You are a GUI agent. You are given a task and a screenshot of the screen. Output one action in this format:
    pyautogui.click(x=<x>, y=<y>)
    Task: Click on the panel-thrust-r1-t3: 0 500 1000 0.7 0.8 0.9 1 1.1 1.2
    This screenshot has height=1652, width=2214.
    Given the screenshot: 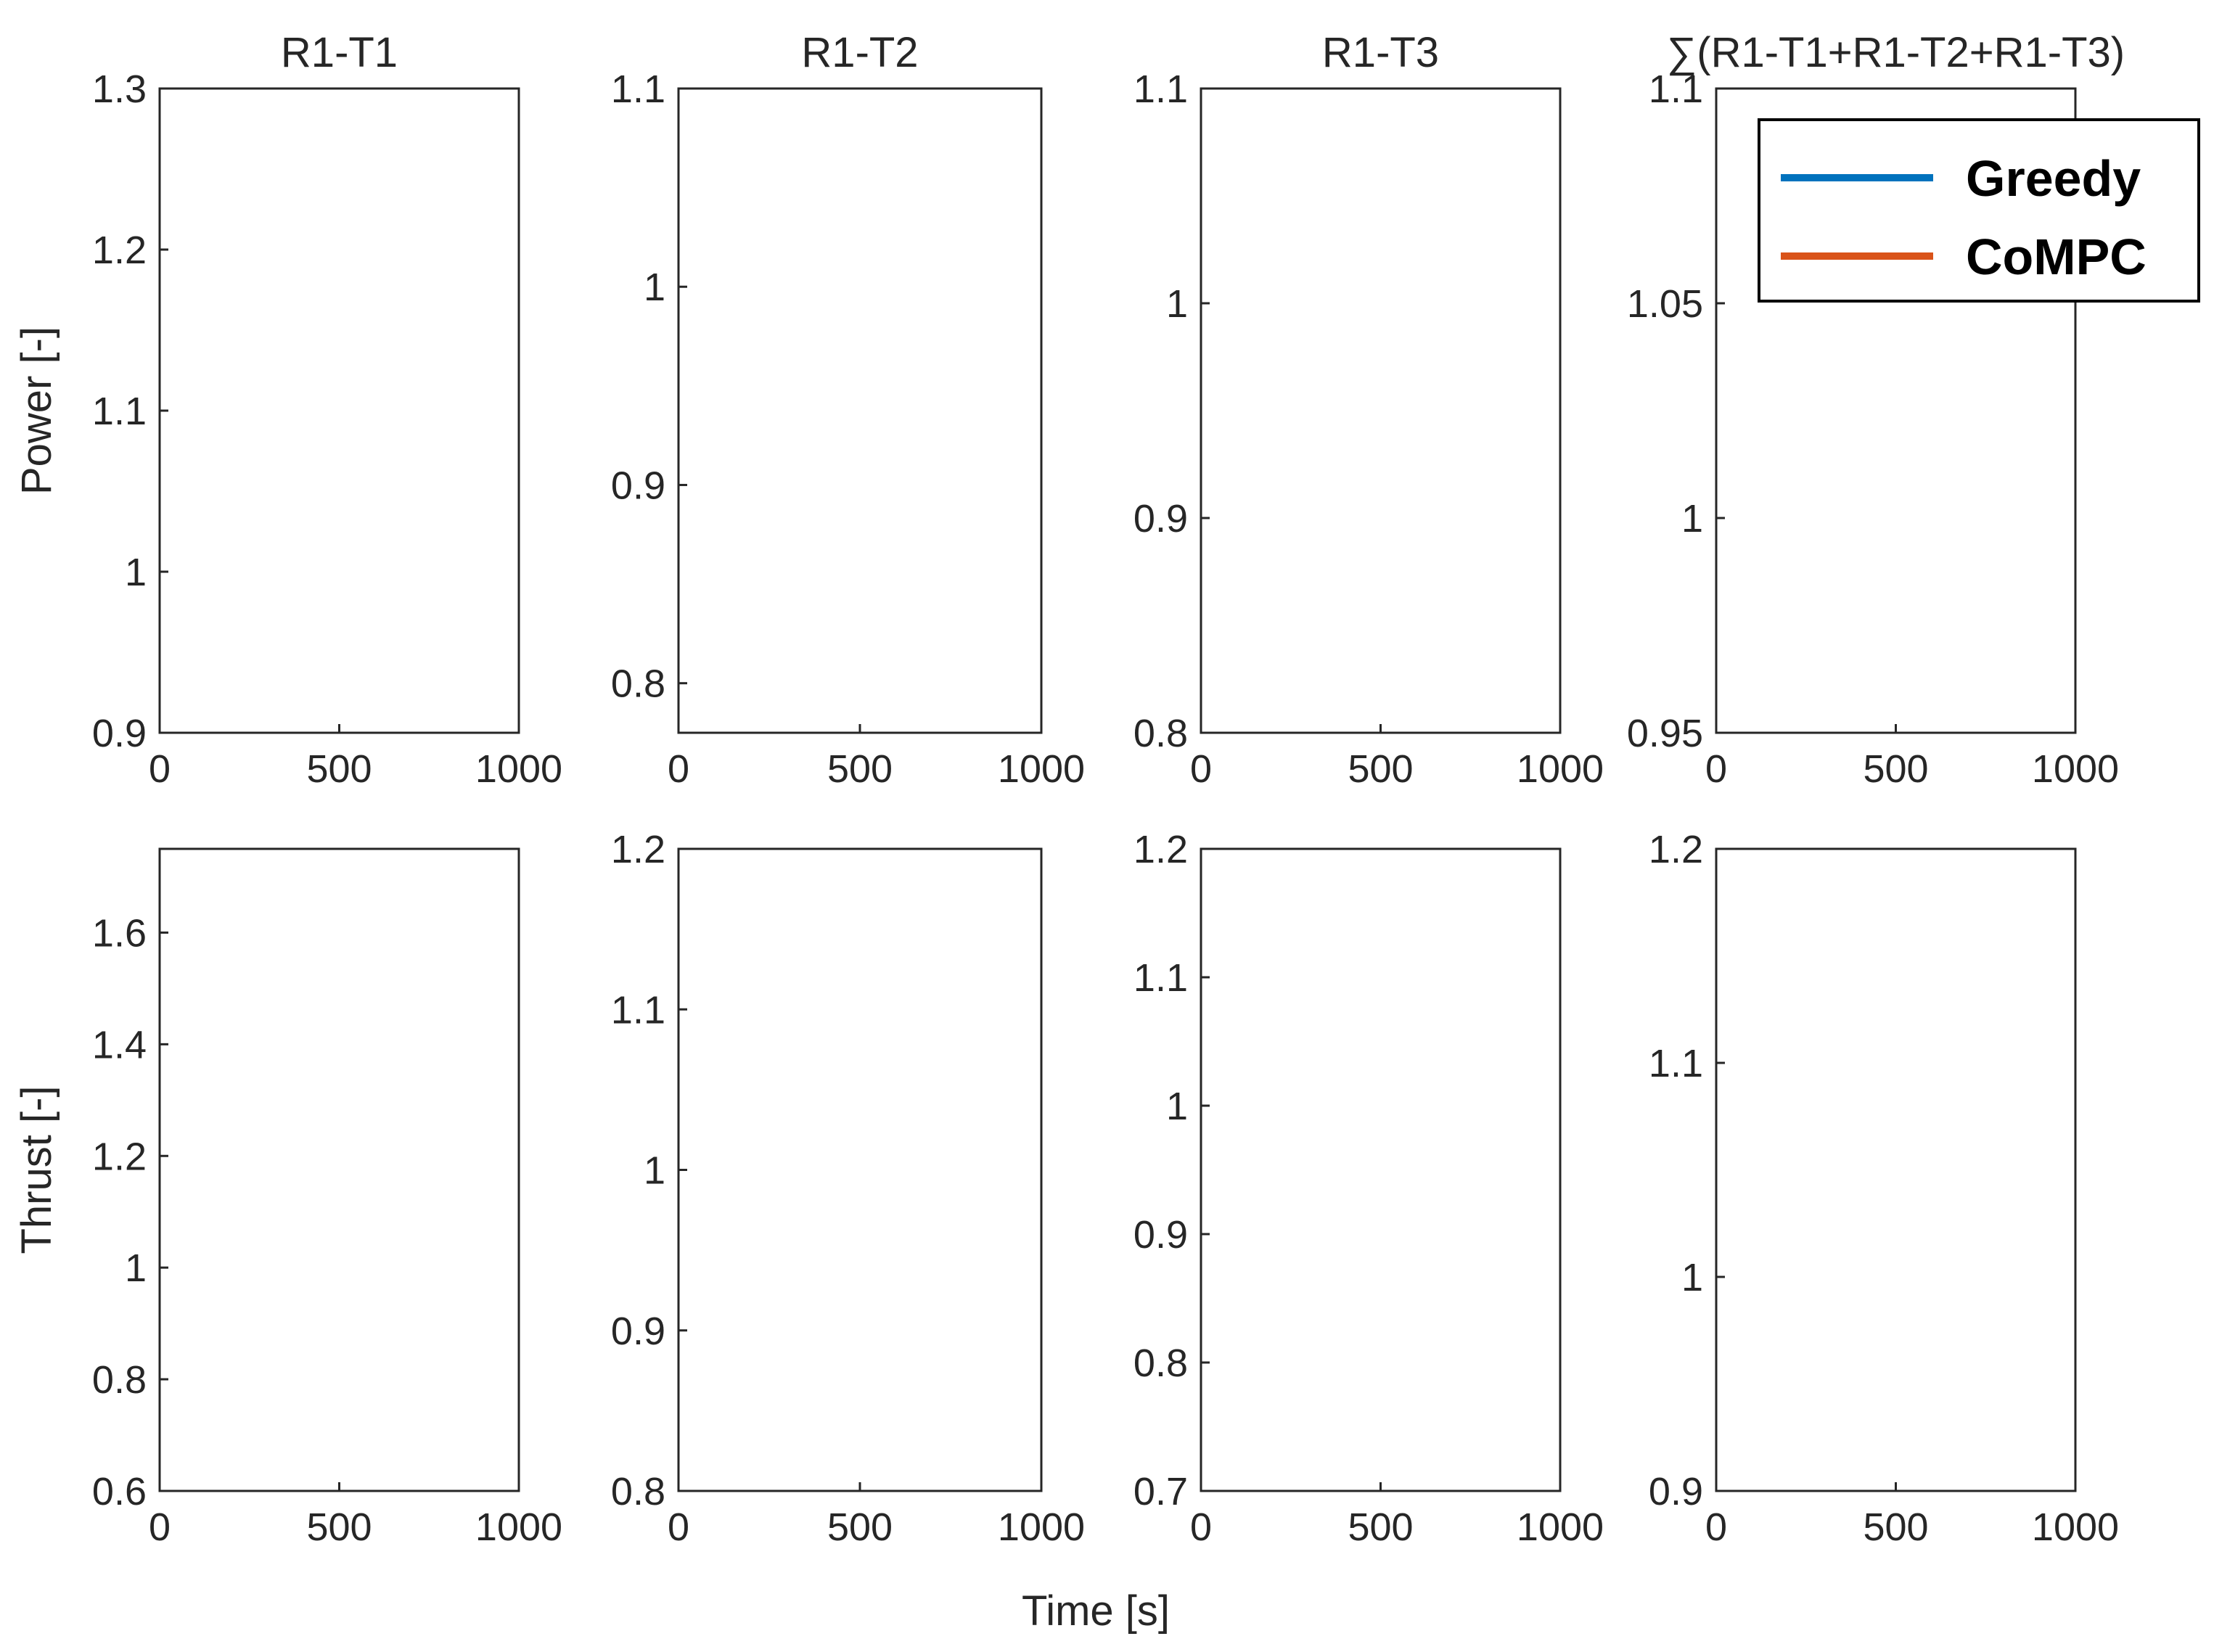 What is the action you would take?
    pyautogui.click(x=1368, y=1188)
    